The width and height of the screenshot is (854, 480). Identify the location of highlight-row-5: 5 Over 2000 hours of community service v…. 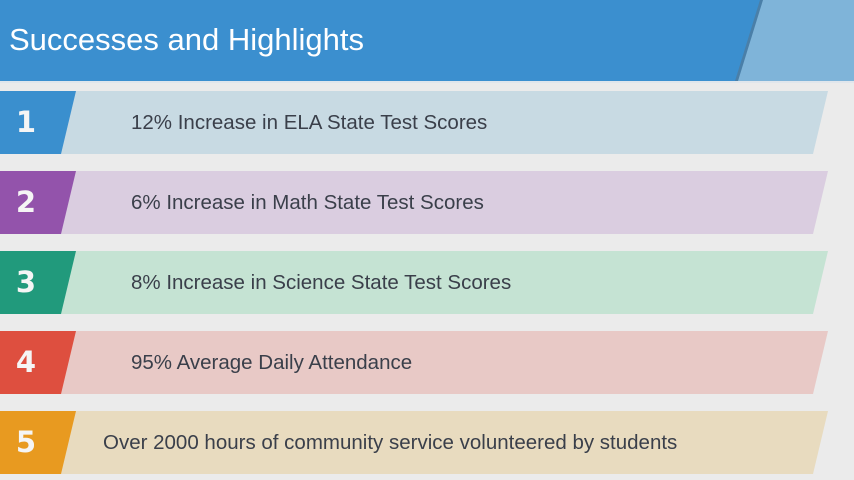
(414, 442).